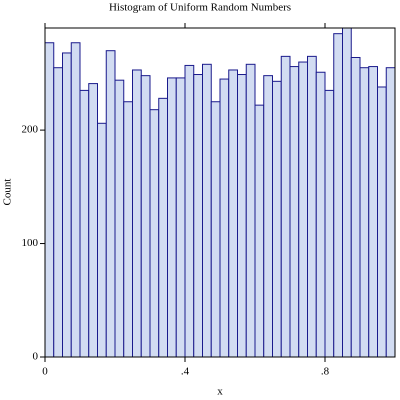 Image resolution: width=400 pixels, height=400 pixels. What do you see at coordinates (36, 357) in the screenshot?
I see `y-tick-label: 0` at bounding box center [36, 357].